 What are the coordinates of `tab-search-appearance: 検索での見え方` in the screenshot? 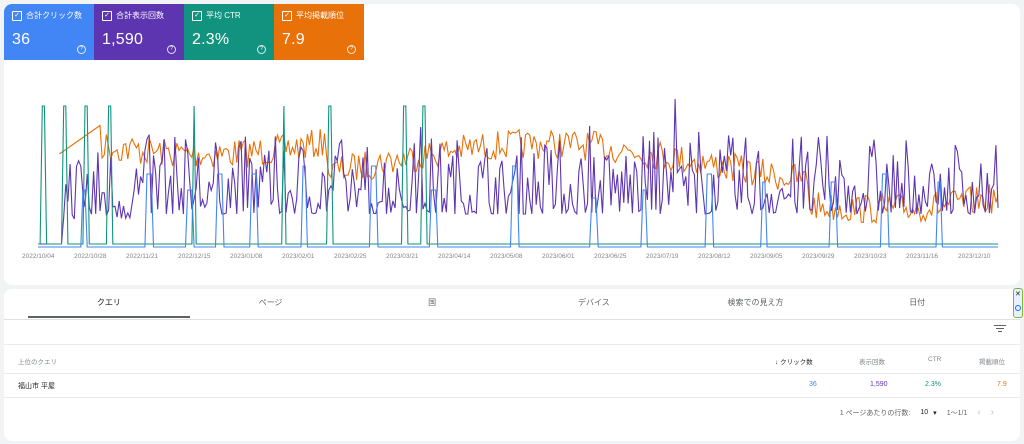 It's located at (755, 302).